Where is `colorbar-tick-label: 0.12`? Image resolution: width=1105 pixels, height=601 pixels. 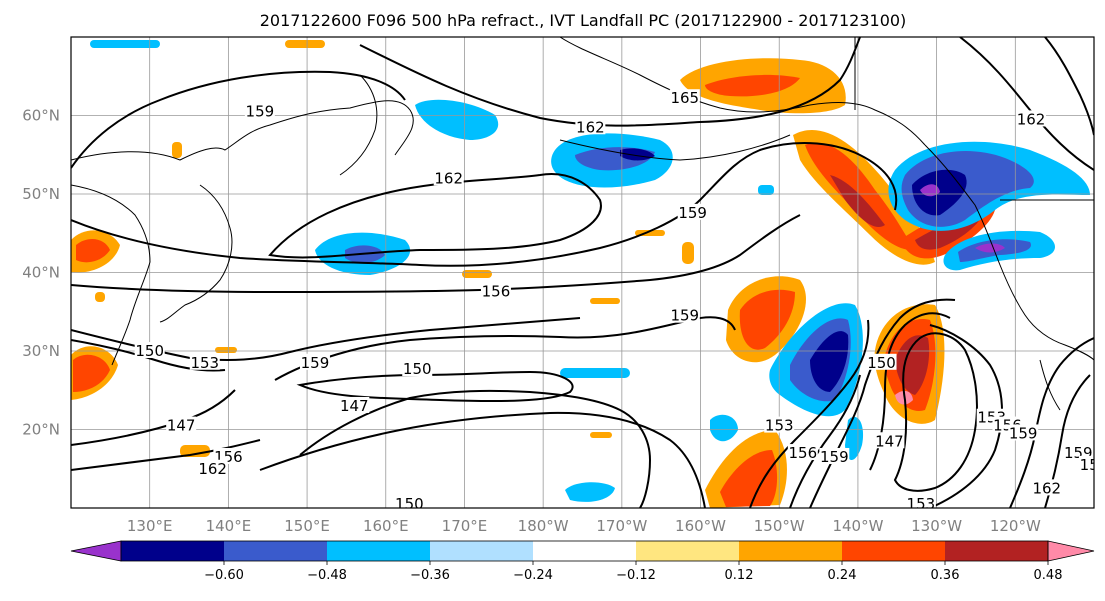
colorbar-tick-label: 0.12 is located at coordinates (739, 575).